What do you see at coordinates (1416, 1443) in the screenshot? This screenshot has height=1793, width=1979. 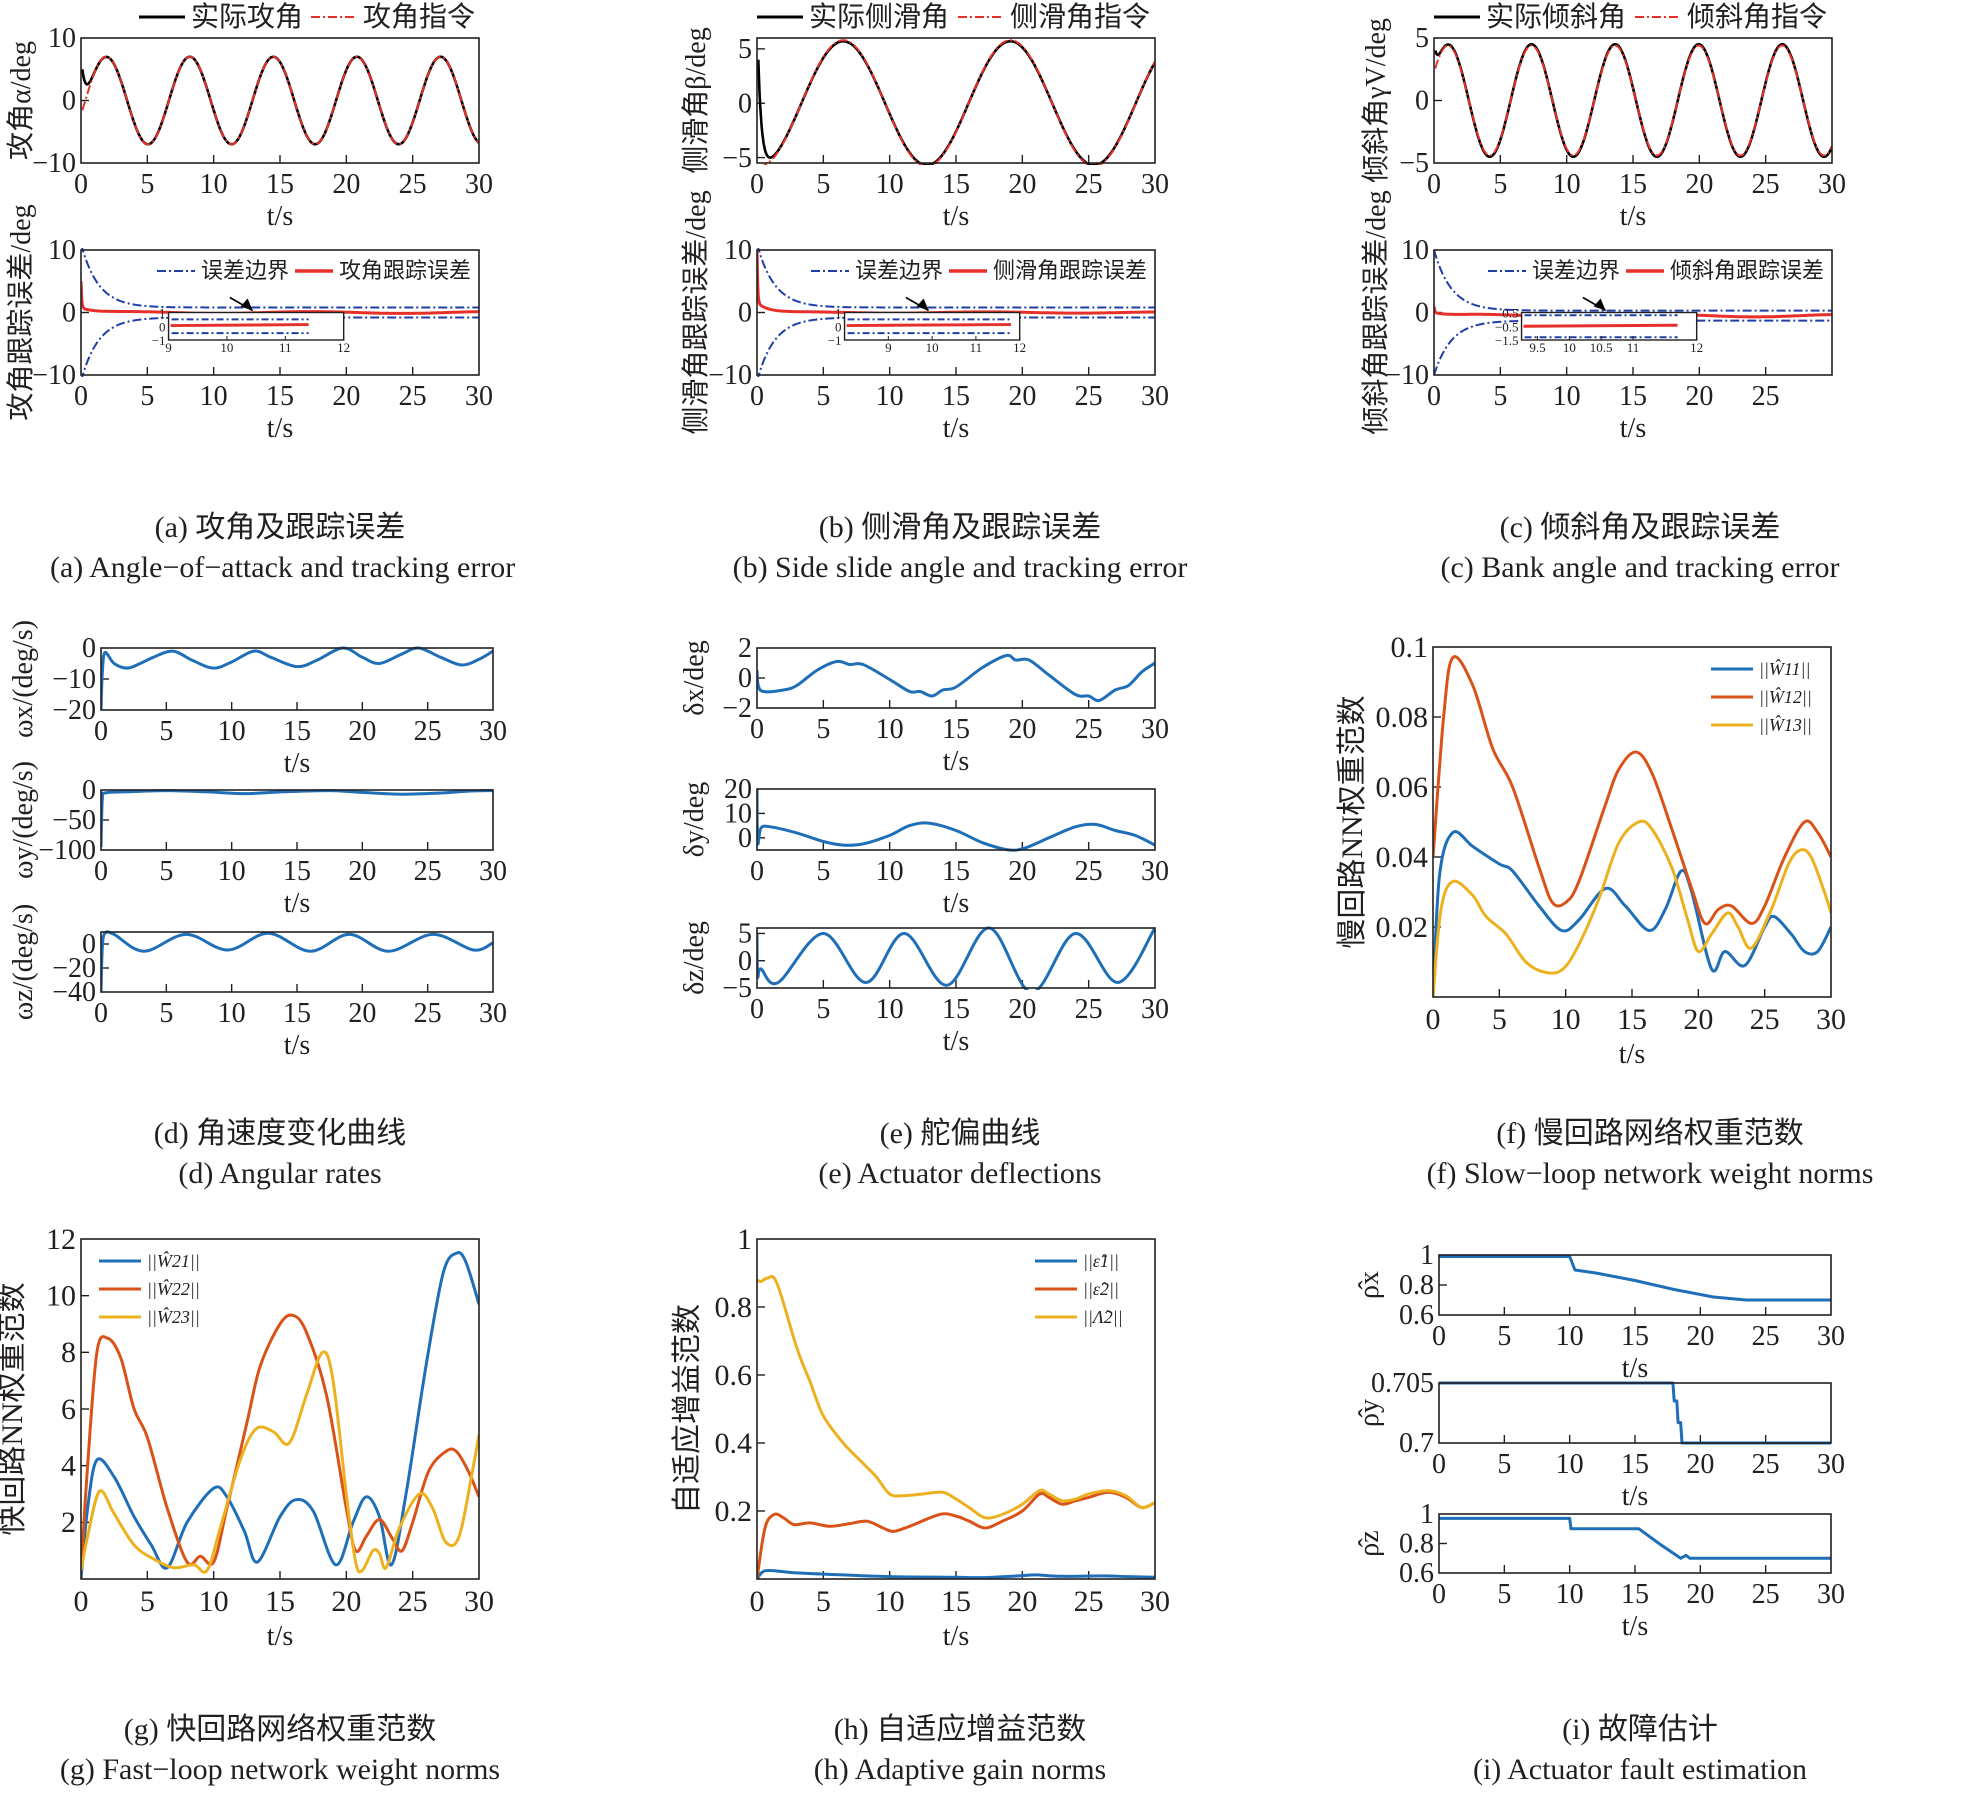 I see `y-tick-label: 0.7` at bounding box center [1416, 1443].